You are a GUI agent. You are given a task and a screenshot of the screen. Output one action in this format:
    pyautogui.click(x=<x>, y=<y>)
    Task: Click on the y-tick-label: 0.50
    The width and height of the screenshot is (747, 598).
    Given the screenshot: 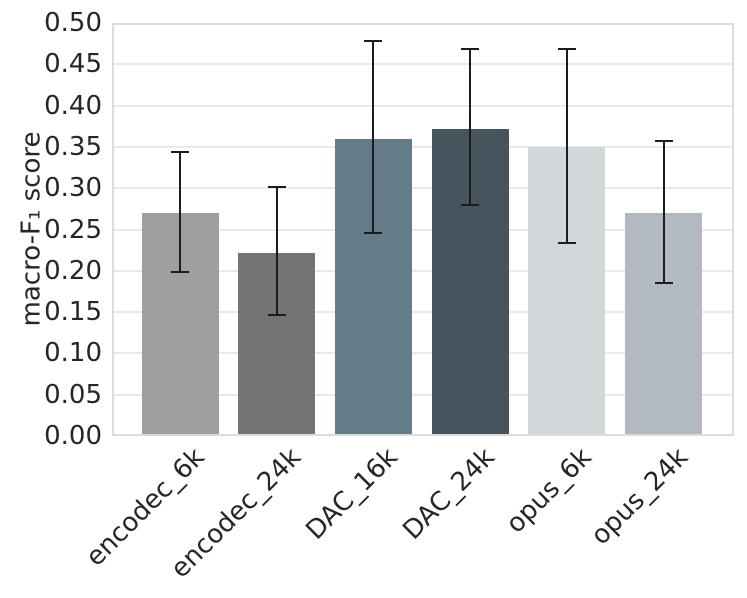 What is the action you would take?
    pyautogui.click(x=73, y=23)
    